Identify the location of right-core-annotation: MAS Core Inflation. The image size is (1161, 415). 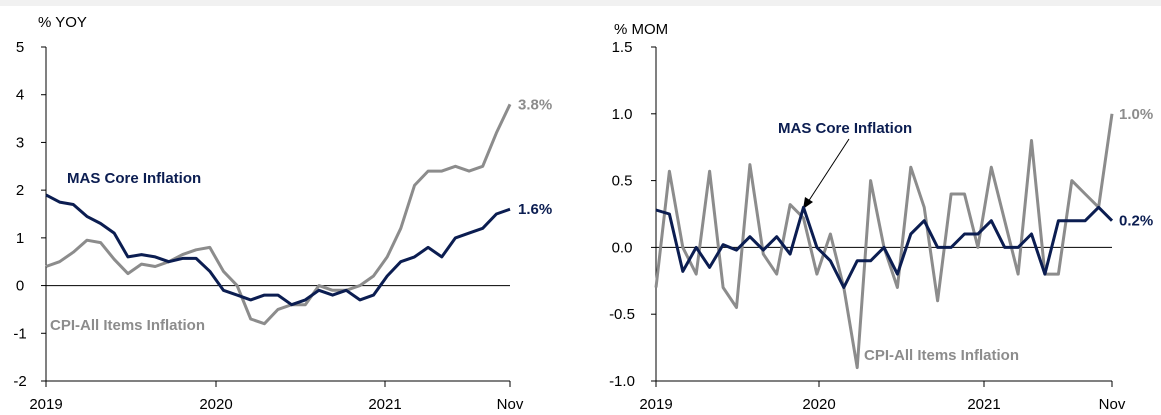
(845, 128).